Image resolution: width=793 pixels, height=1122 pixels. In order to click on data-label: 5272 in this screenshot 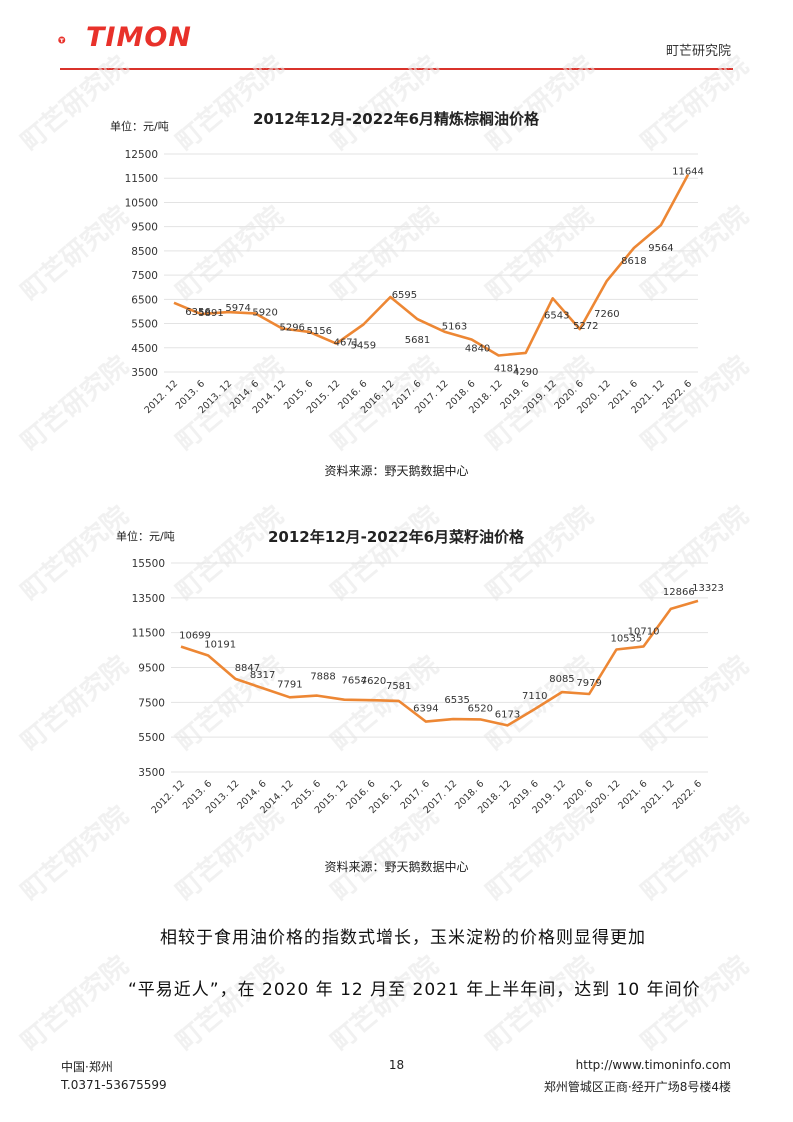, I will do `click(585, 326)`.